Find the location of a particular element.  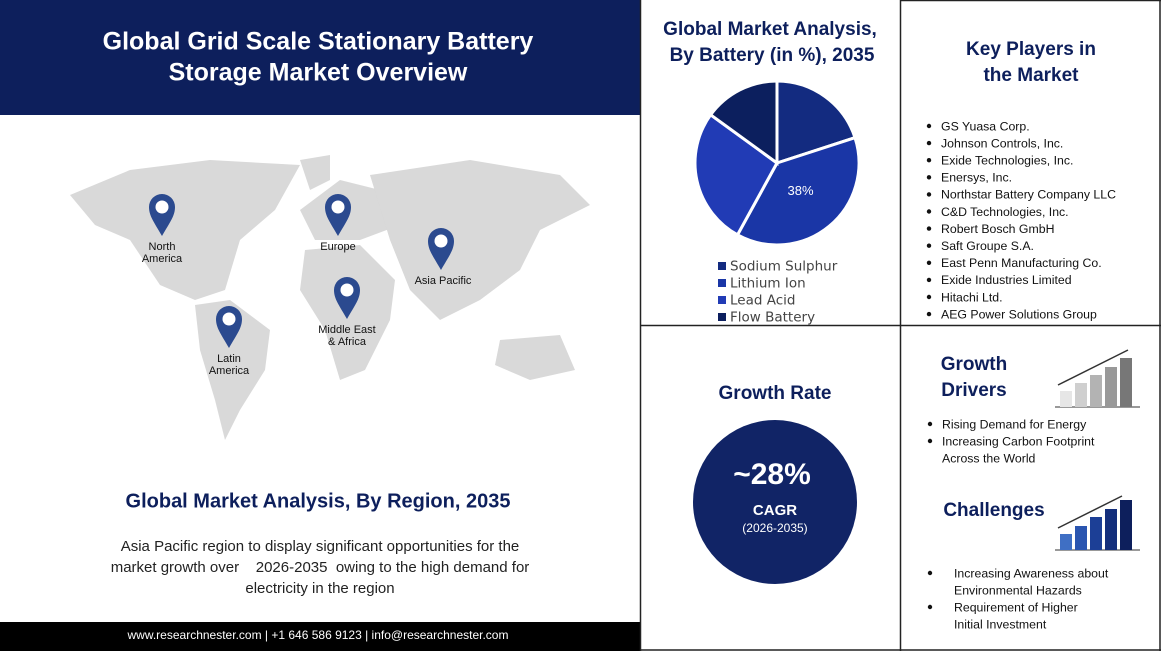

cagr-value: ~28% is located at coordinates (772, 474).